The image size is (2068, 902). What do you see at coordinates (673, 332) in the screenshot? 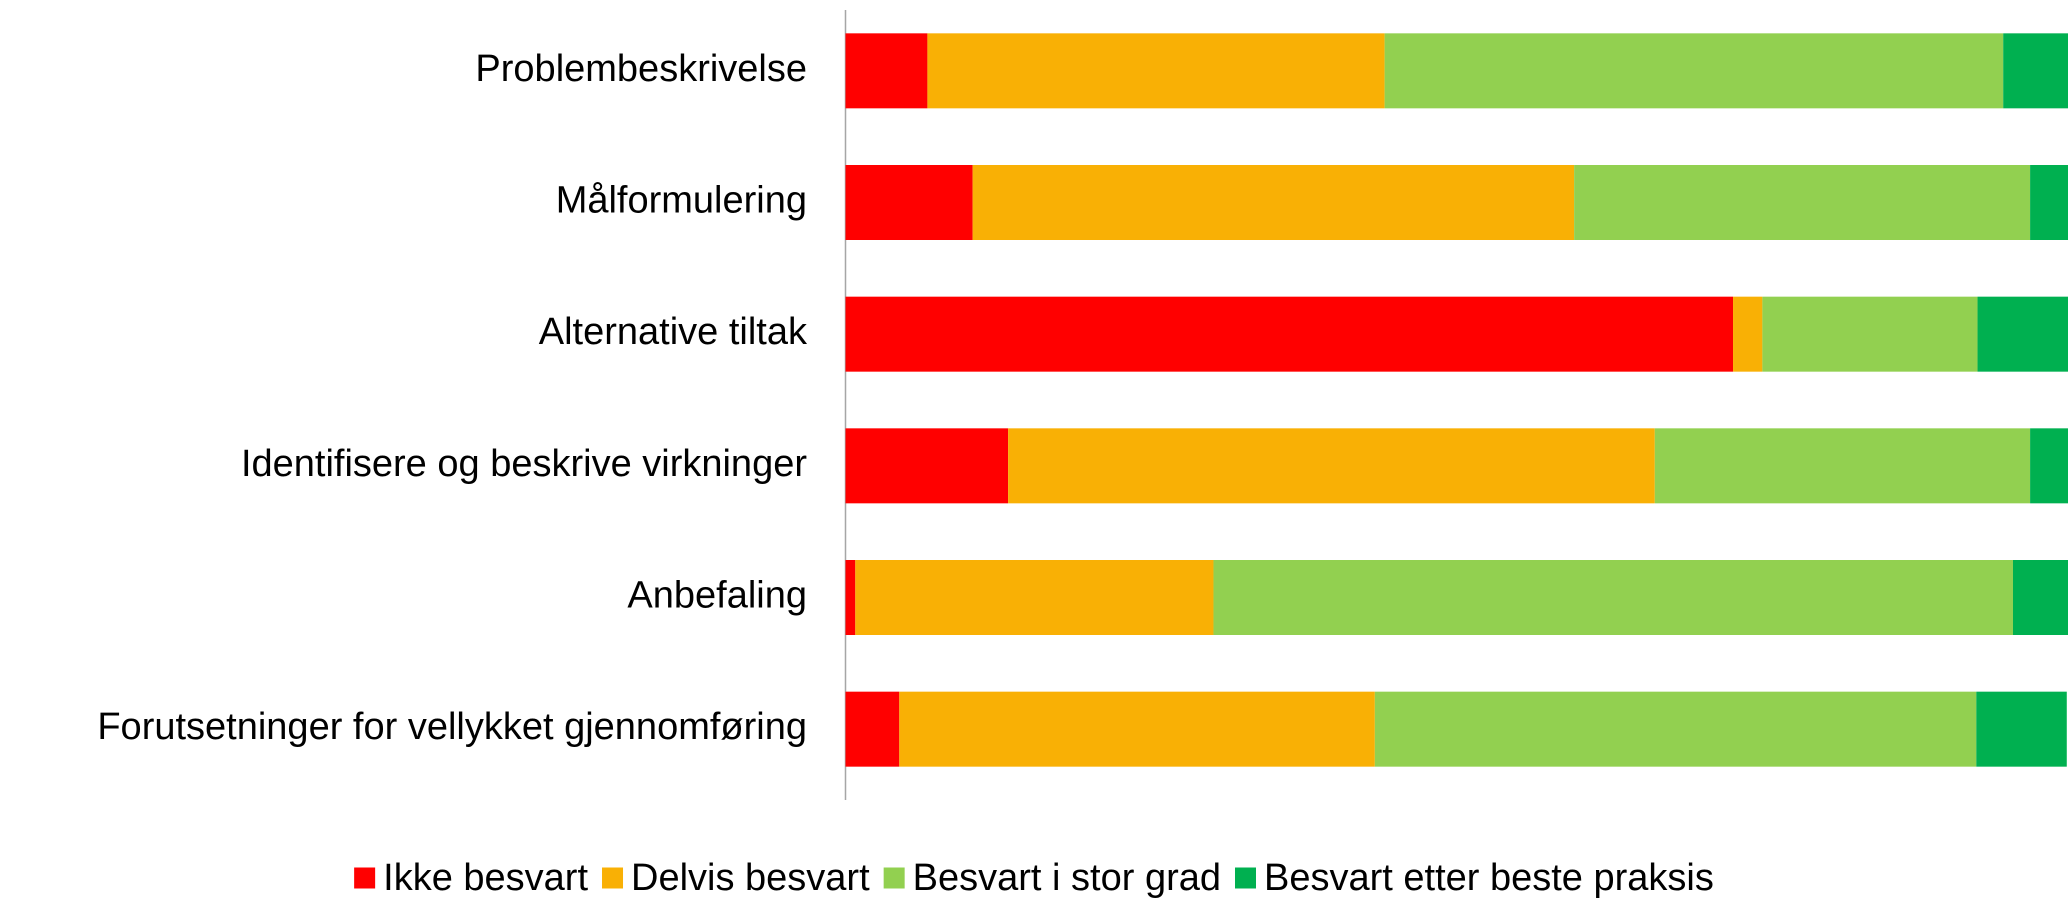
I see `y-tick-label: Alternative tiltak` at bounding box center [673, 332].